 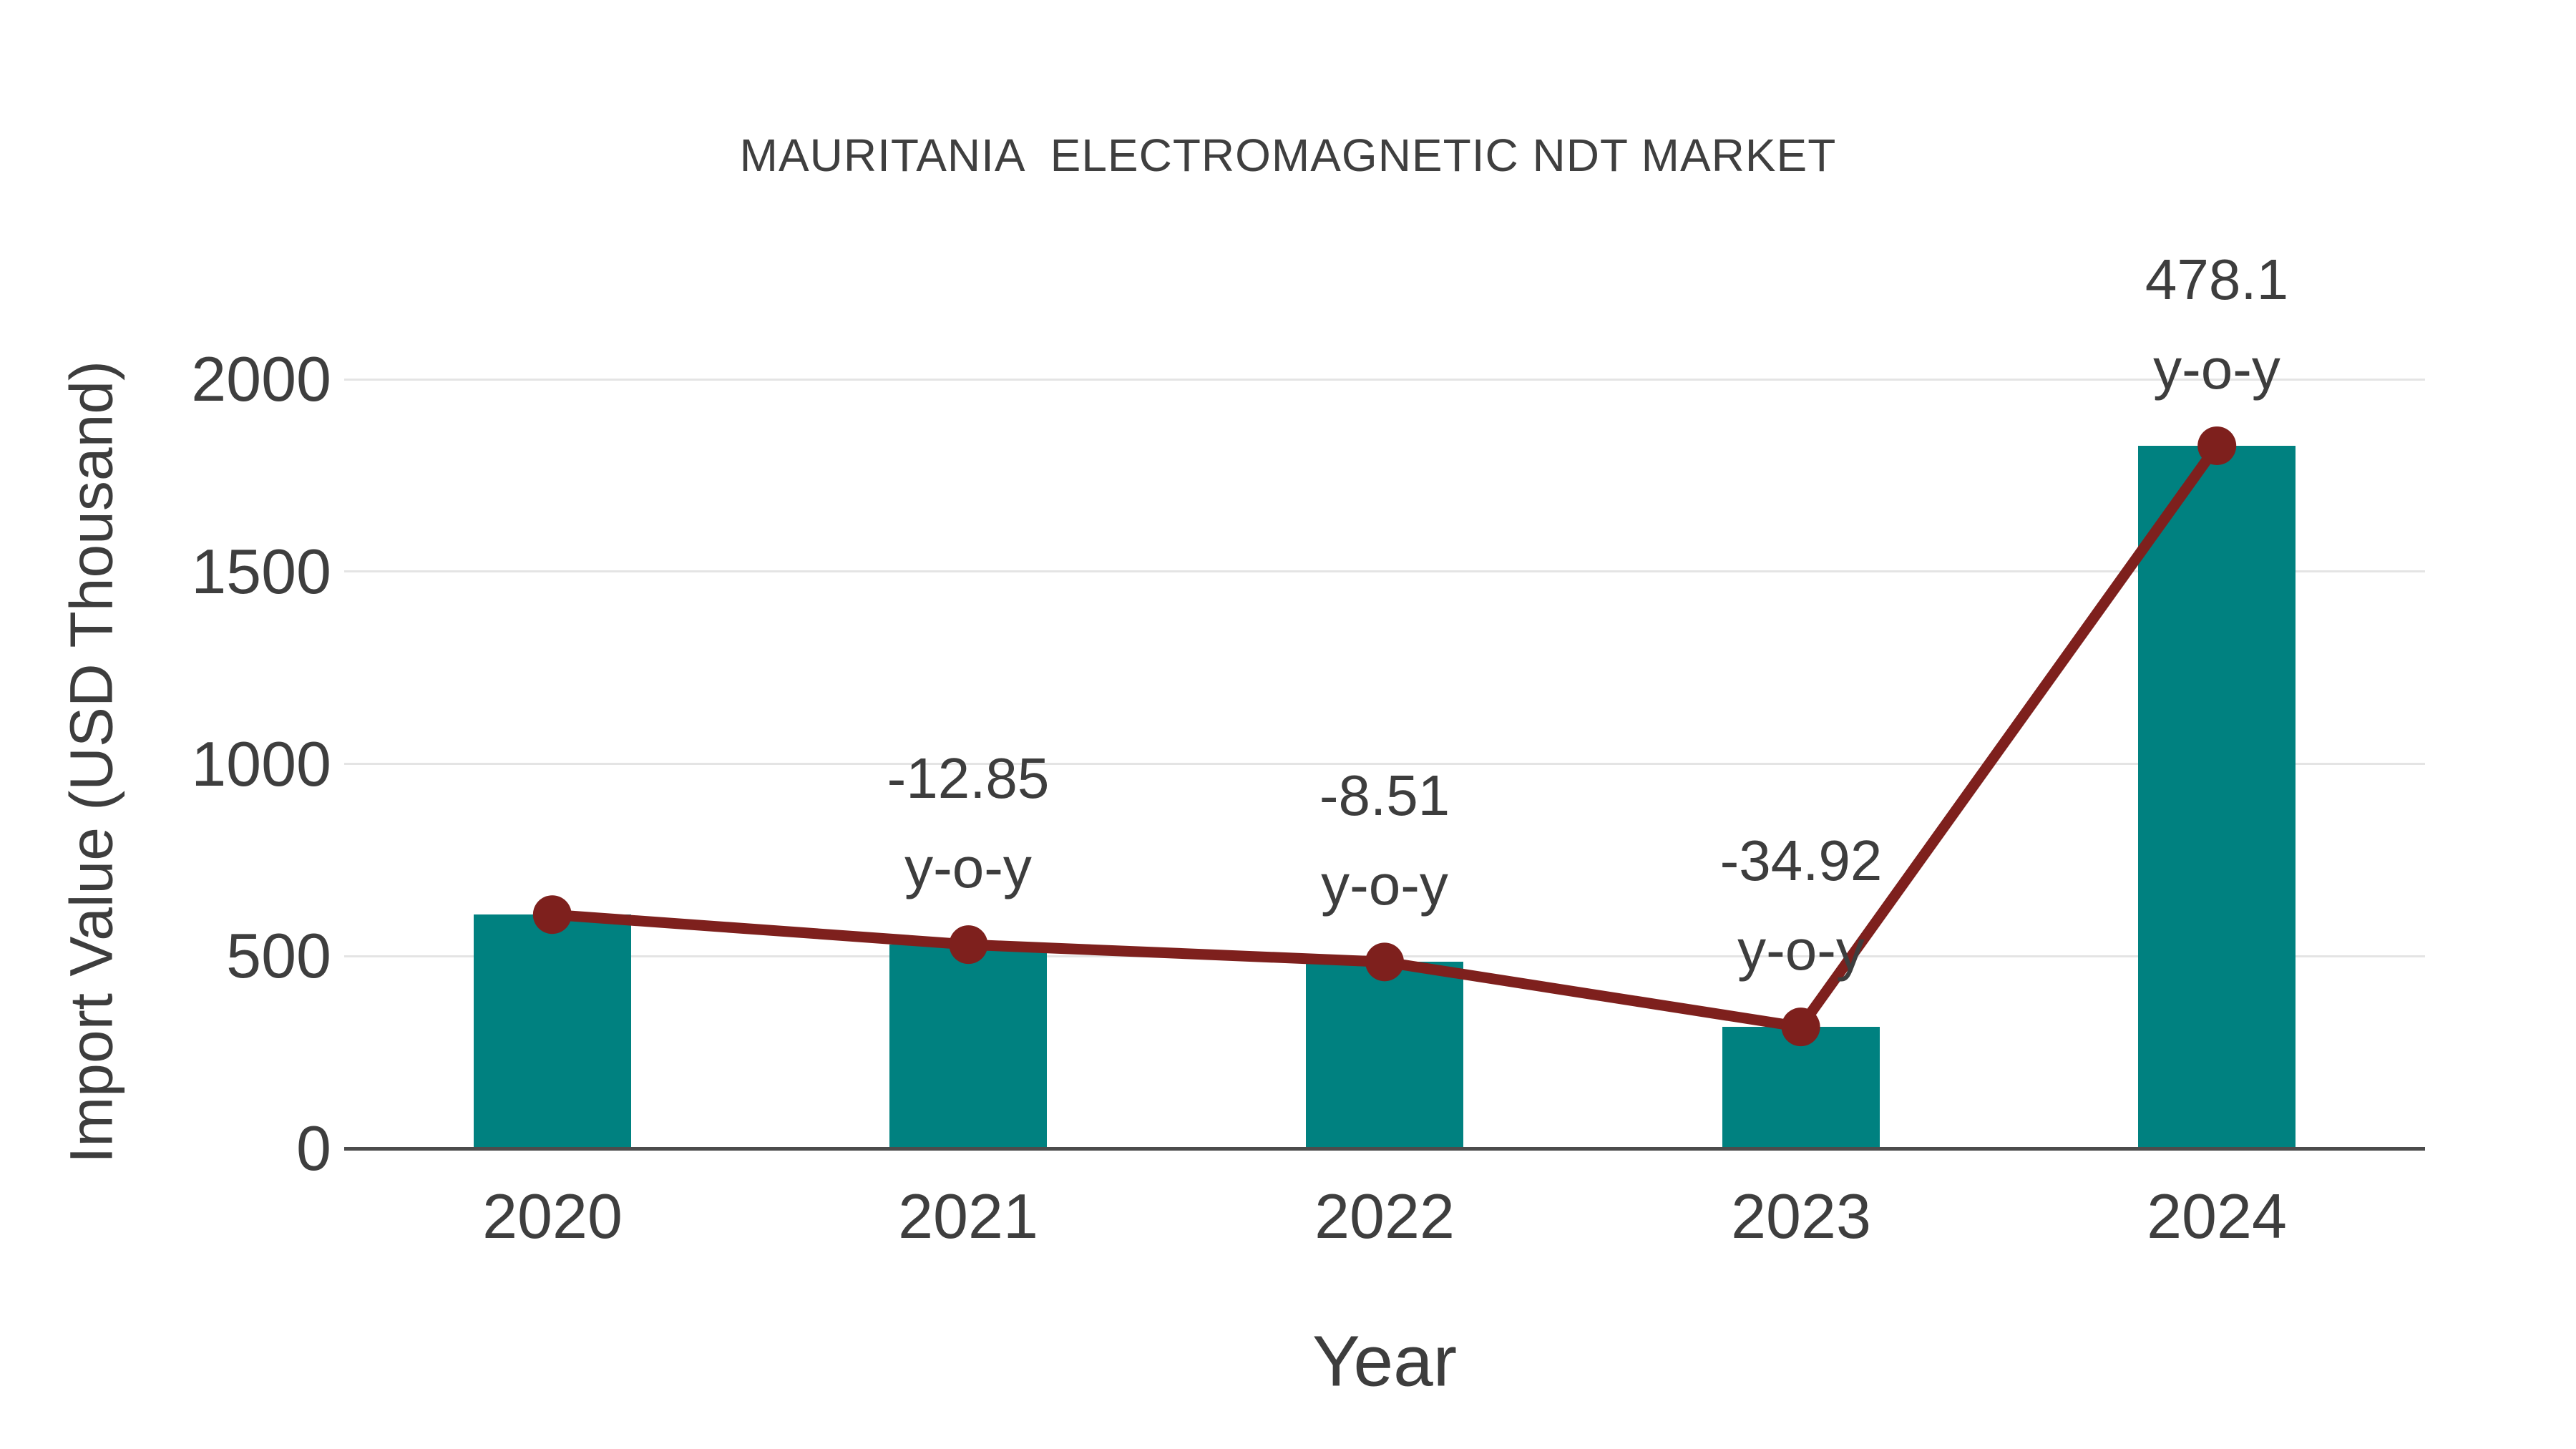 I want to click on data-point-marker-2021, so click(x=968, y=945).